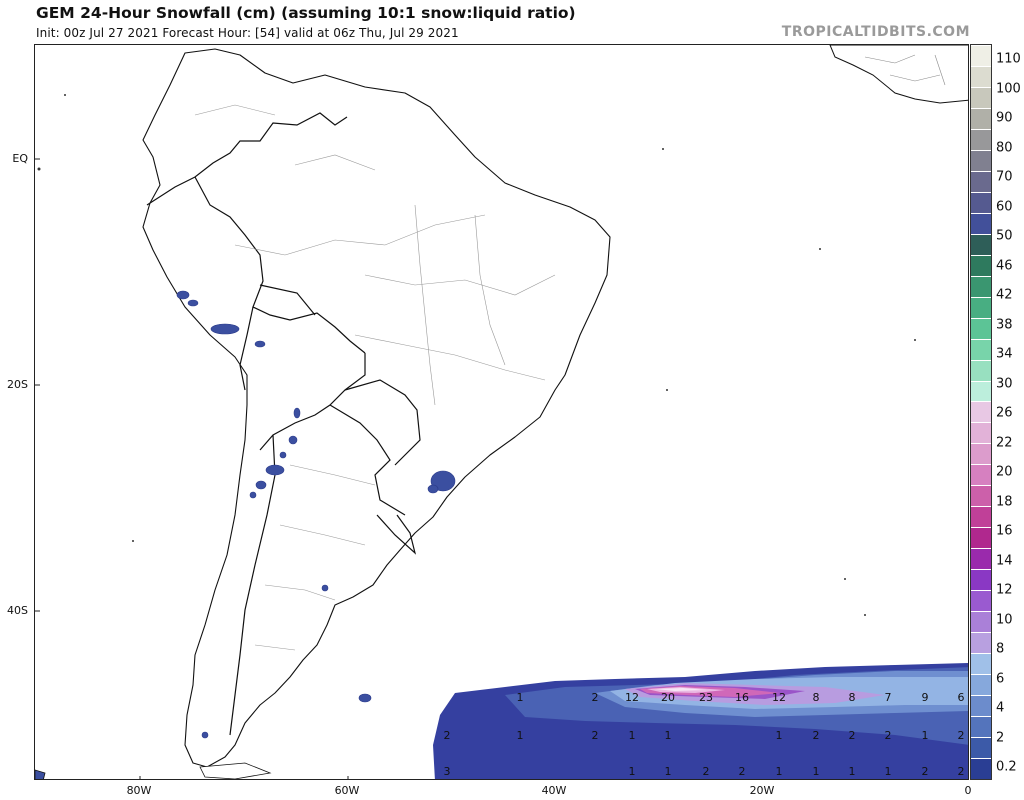 The height and width of the screenshot is (800, 1024). Describe the element at coordinates (347, 790) in the screenshot. I see `lon-label-60w: 60W` at that location.